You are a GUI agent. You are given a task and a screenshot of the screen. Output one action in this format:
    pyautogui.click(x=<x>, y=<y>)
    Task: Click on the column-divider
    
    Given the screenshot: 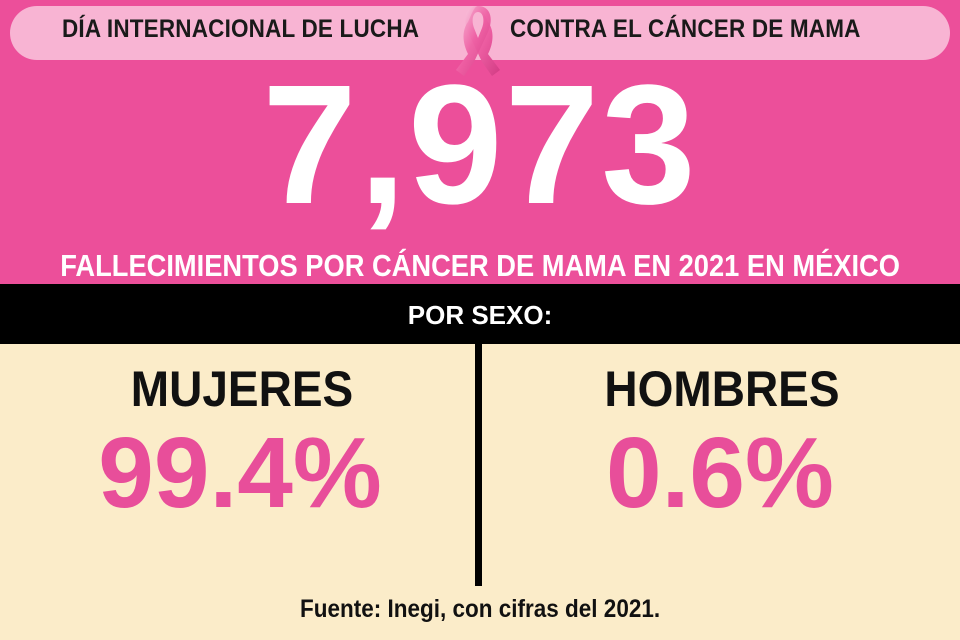 What is the action you would take?
    pyautogui.click(x=478, y=465)
    